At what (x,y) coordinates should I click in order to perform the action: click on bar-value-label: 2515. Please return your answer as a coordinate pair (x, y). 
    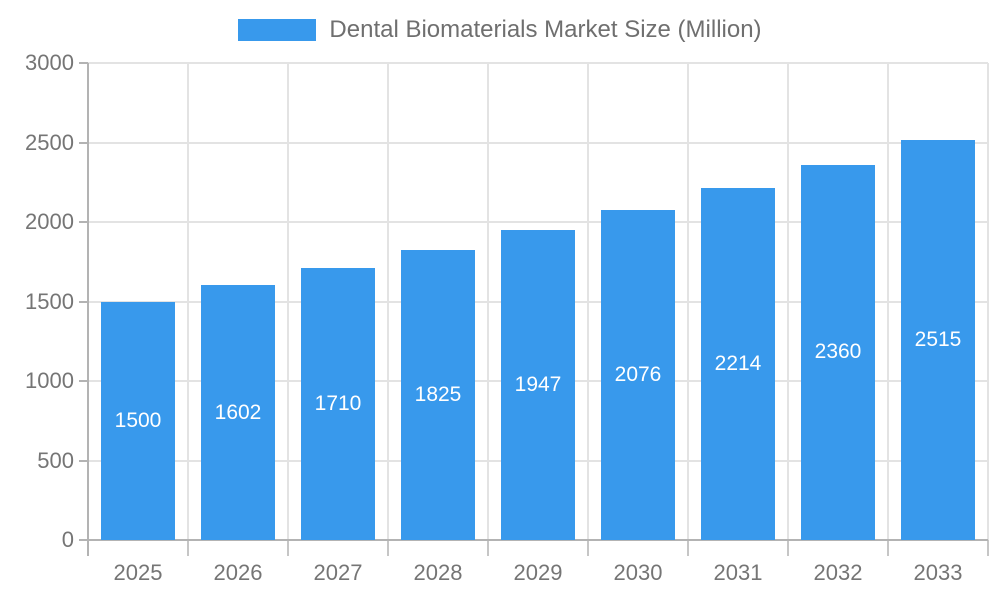
    Looking at the image, I should click on (938, 340).